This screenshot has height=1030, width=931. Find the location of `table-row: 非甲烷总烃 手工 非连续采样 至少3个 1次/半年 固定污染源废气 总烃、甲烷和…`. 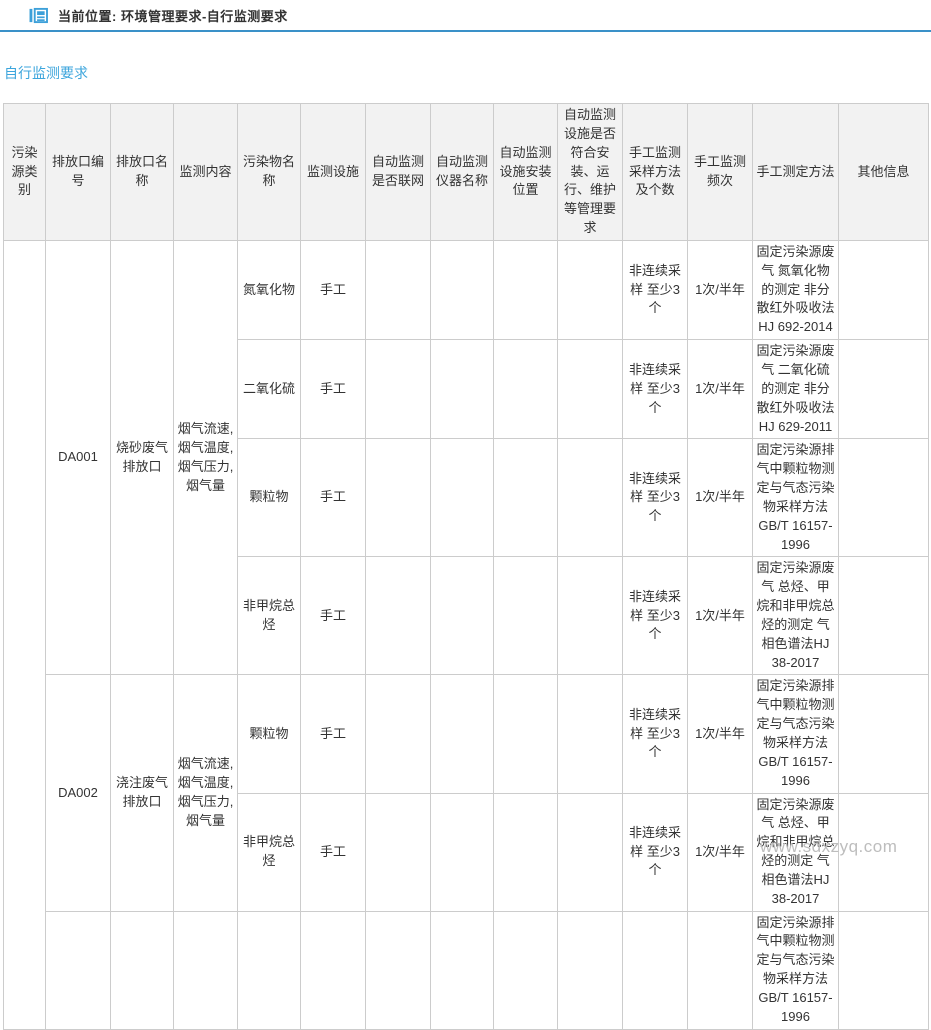

table-row: 非甲烷总烃 手工 非连续采样 至少3个 1次/半年 固定污染源废气 总烃、甲烷和… is located at coordinates (466, 616).